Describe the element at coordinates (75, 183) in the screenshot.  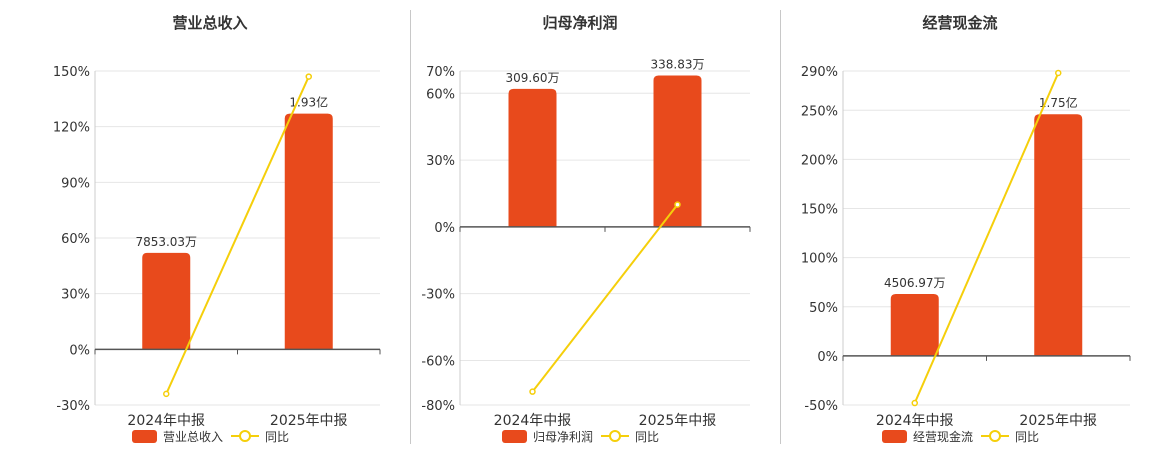
I see `y-tick-label: 90%` at that location.